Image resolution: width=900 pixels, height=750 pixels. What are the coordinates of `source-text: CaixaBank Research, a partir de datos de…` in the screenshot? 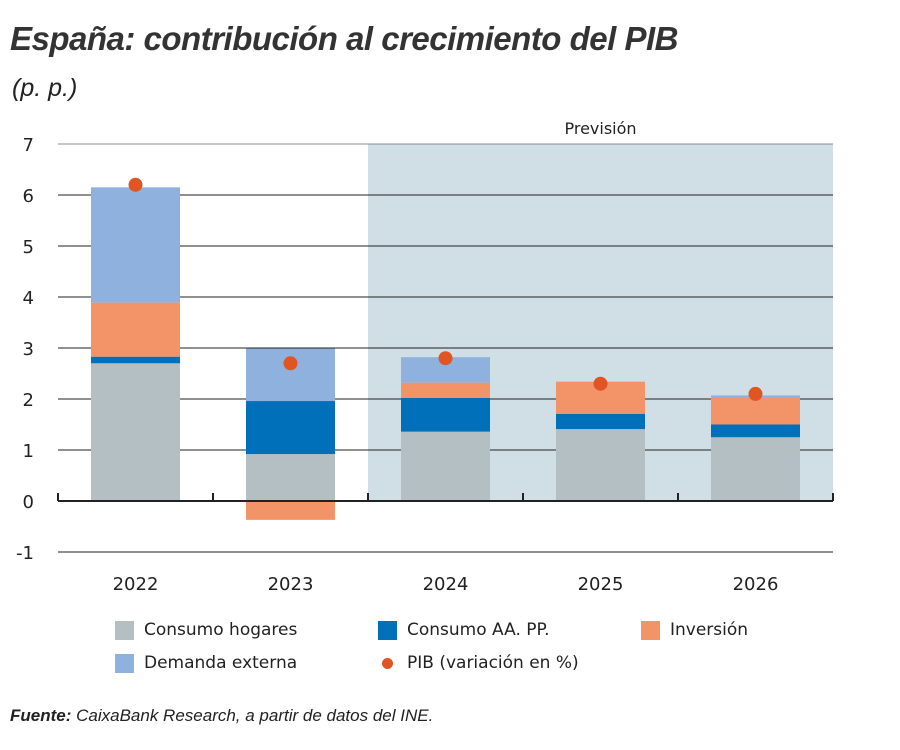 It's located at (252, 715).